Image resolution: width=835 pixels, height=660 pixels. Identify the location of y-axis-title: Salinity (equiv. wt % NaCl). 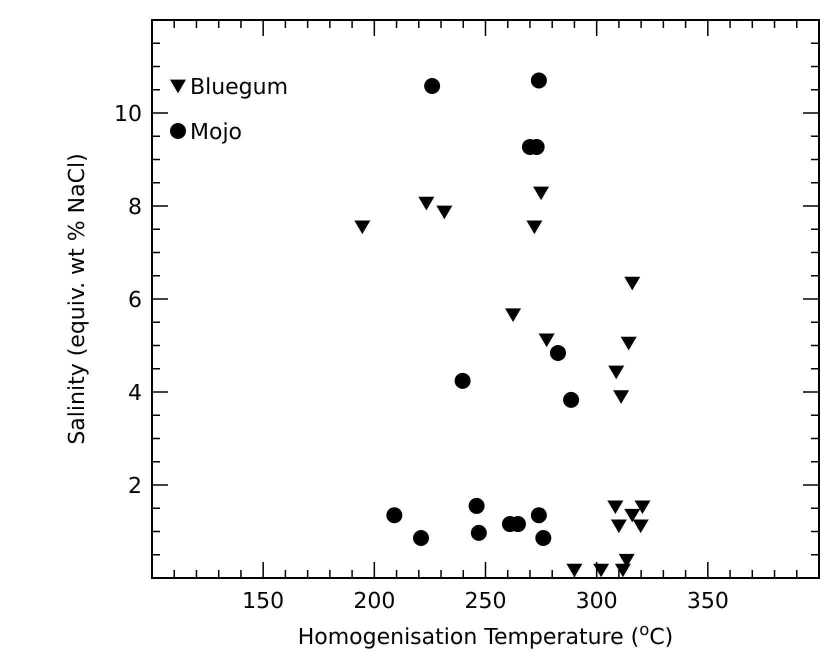
(77, 299).